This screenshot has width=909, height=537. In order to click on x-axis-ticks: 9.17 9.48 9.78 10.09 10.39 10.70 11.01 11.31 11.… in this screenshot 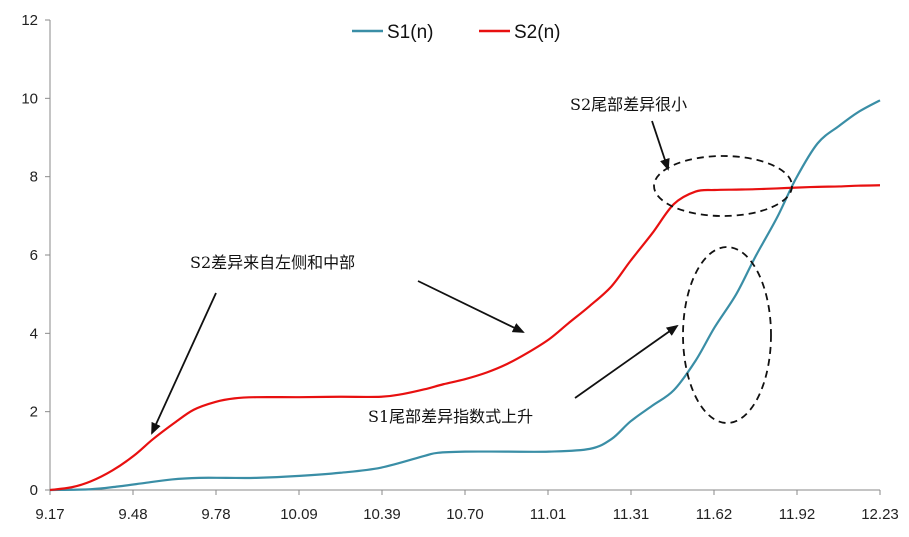, I will do `click(467, 506)`.